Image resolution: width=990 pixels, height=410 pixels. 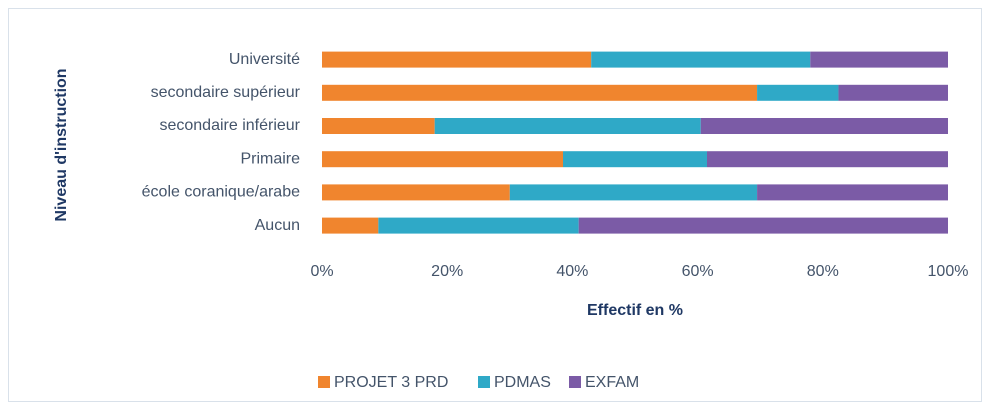 What do you see at coordinates (823, 271) in the screenshot?
I see `x-tick-label: 80%` at bounding box center [823, 271].